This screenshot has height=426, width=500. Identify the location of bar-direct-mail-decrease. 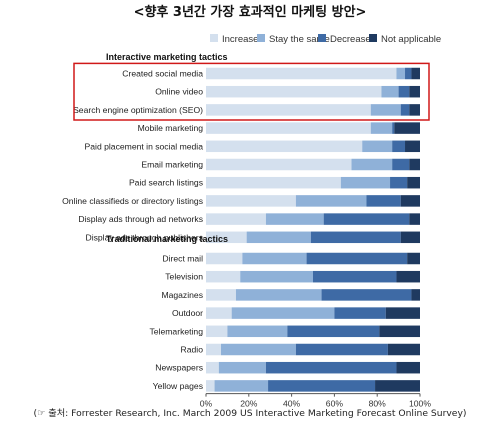
(357, 258).